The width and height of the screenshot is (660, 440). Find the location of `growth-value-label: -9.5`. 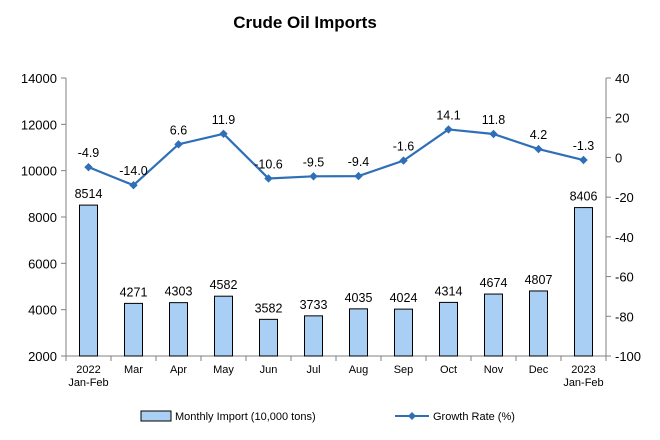

growth-value-label: -9.5 is located at coordinates (314, 162).